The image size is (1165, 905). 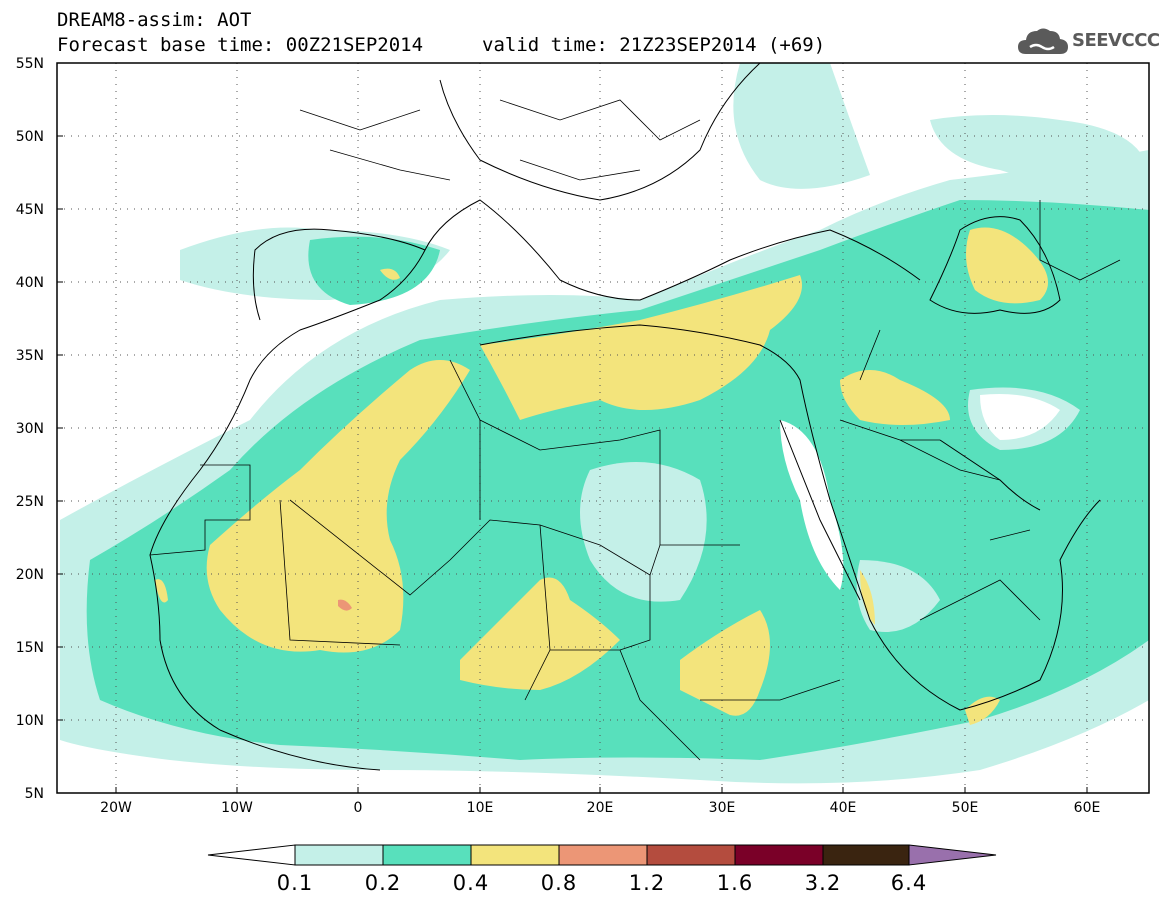 I want to click on lat-label: 25N, so click(x=30, y=502).